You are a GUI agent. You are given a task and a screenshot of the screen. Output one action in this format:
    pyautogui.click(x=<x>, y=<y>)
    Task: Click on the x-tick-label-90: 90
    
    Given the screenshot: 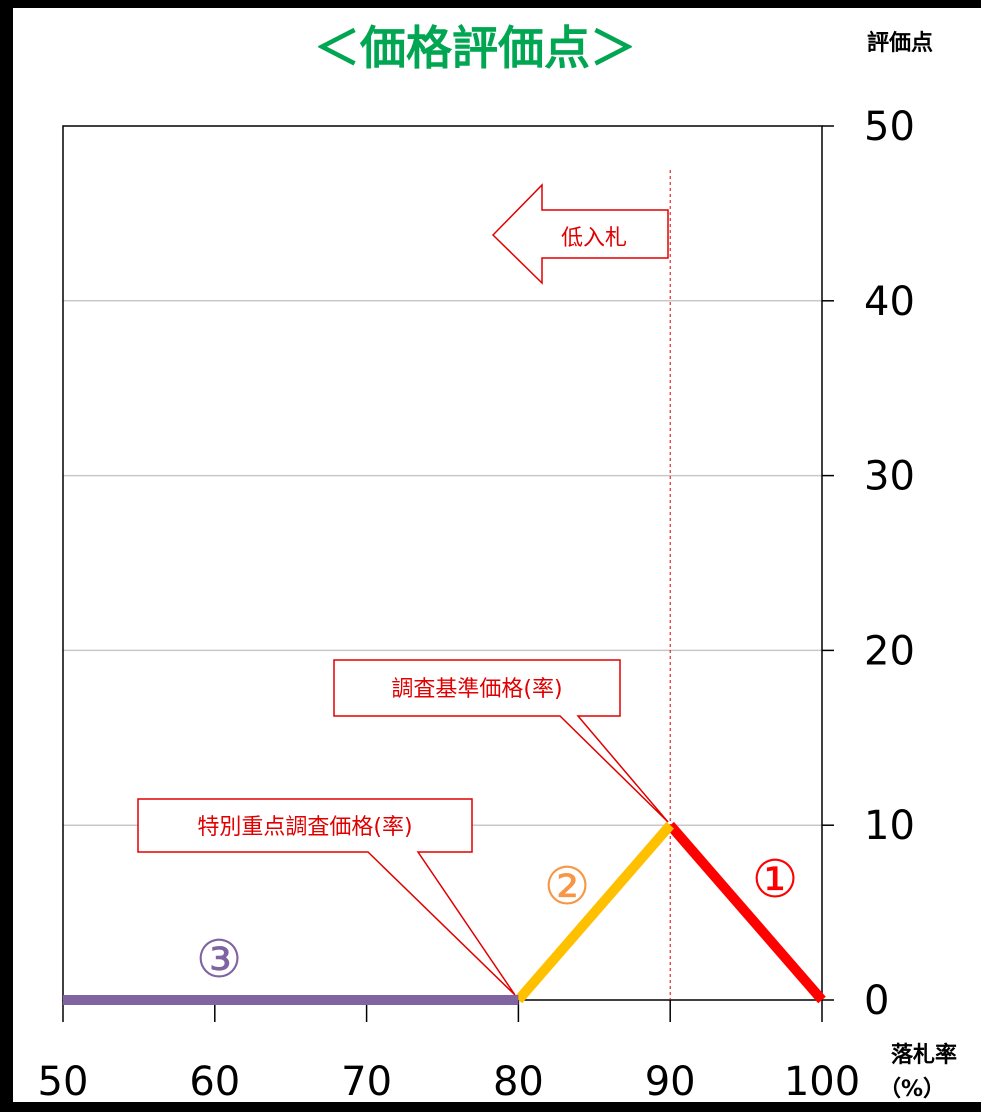 What is the action you would take?
    pyautogui.click(x=670, y=1082)
    